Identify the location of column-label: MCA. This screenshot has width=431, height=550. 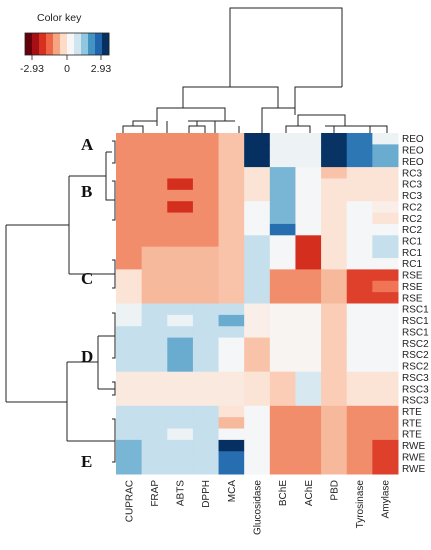
(232, 491).